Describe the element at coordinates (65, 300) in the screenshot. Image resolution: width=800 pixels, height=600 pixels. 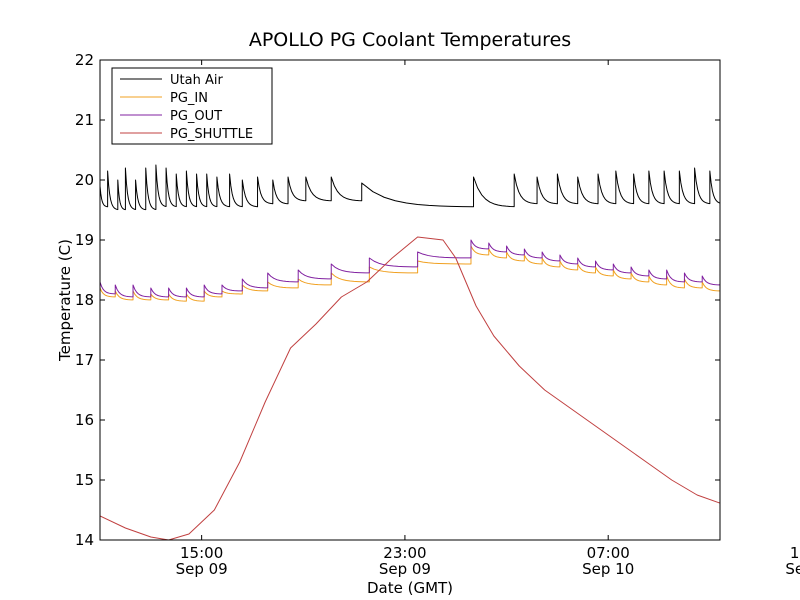
I see `y-axis-title: Temperature (C)` at that location.